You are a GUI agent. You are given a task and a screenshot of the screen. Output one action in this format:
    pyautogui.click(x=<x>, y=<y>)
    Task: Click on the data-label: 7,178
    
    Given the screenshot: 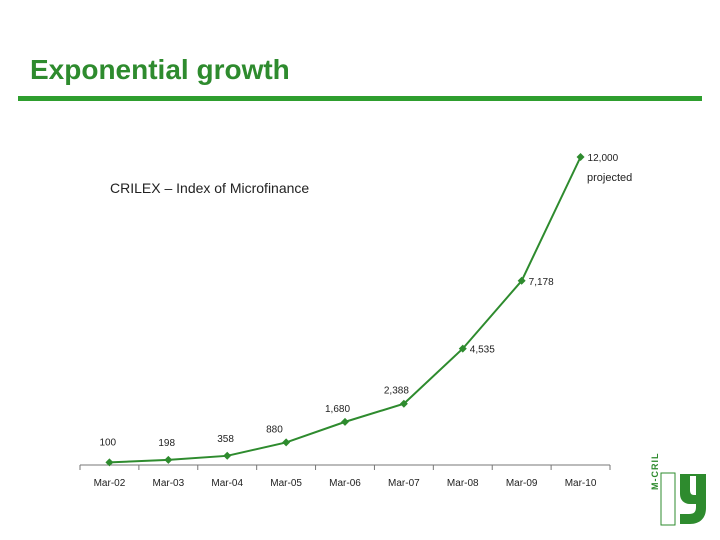 What is the action you would take?
    pyautogui.click(x=541, y=282)
    